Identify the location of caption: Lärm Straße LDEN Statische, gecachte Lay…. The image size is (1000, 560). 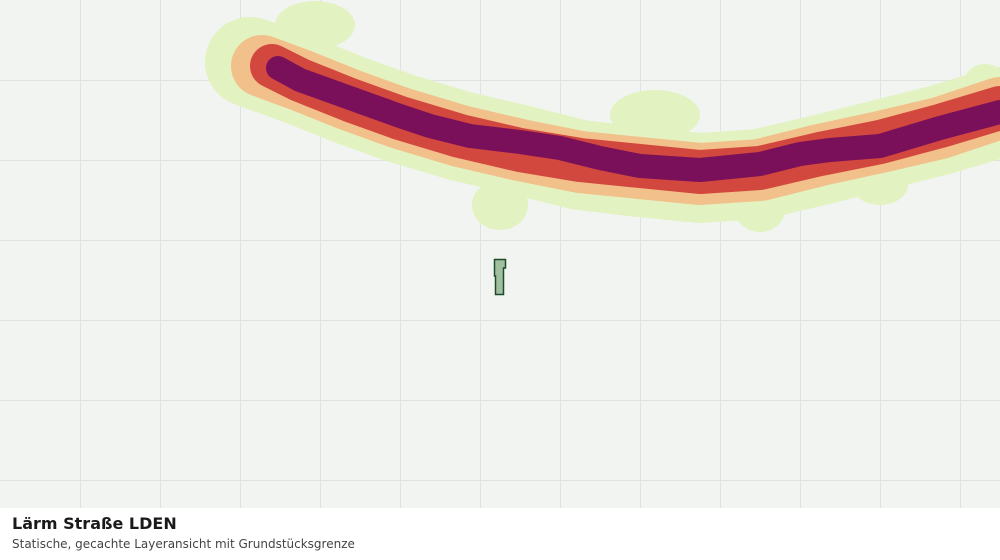
(500, 534).